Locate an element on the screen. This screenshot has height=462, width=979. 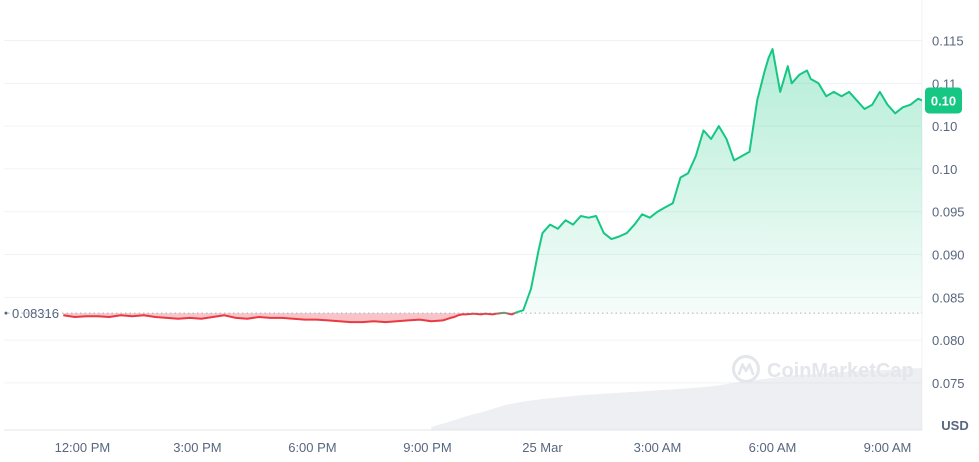
volume-shape is located at coordinates (676, 399).